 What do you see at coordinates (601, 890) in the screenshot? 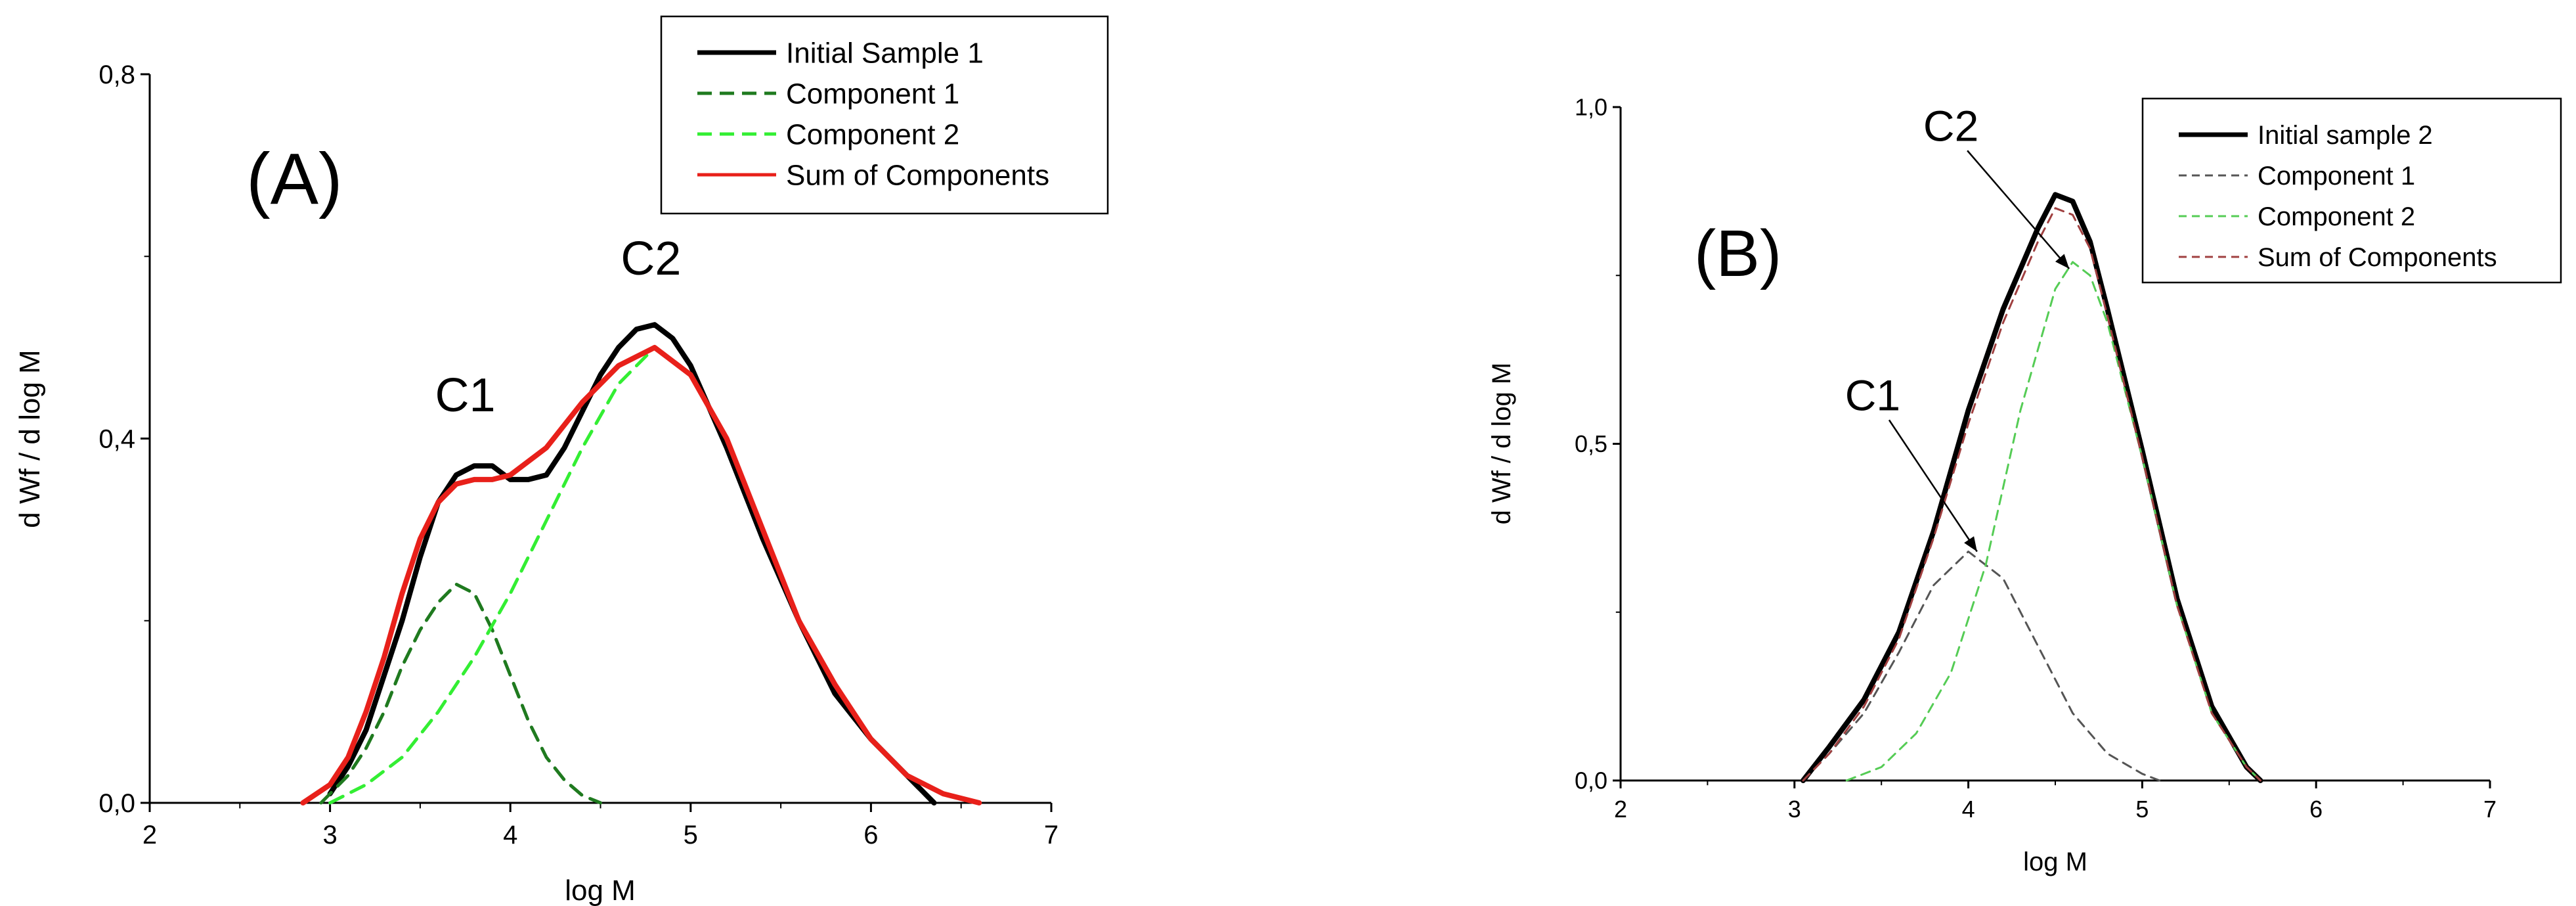
I see `x-axis-label-a: log M` at bounding box center [601, 890].